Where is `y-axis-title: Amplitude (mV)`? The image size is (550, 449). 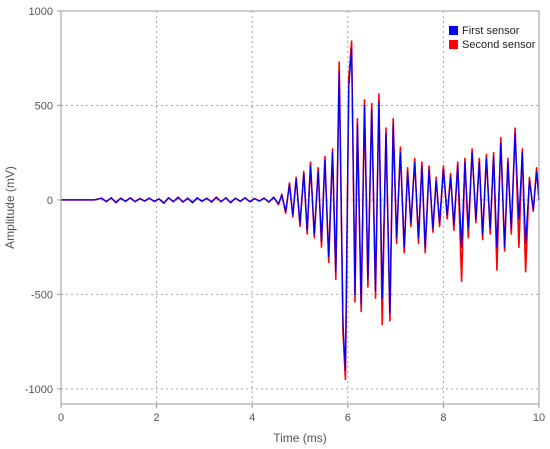
y-axis-title: Amplitude (mV) is located at coordinates (10, 207).